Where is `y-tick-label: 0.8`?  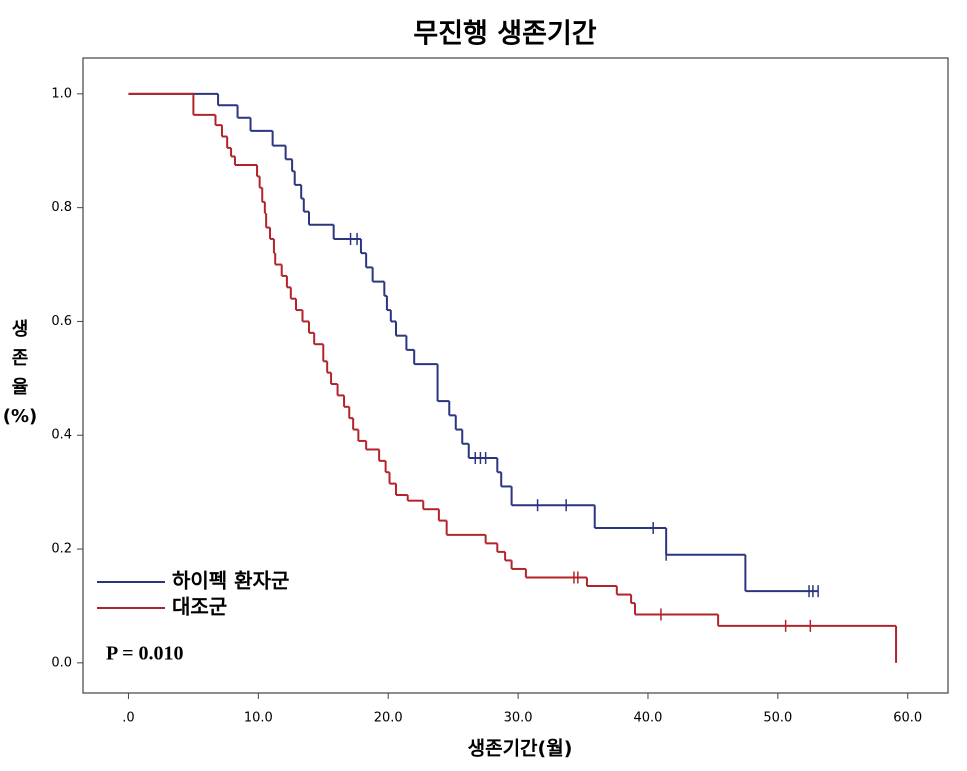
y-tick-label: 0.8 is located at coordinates (61, 207).